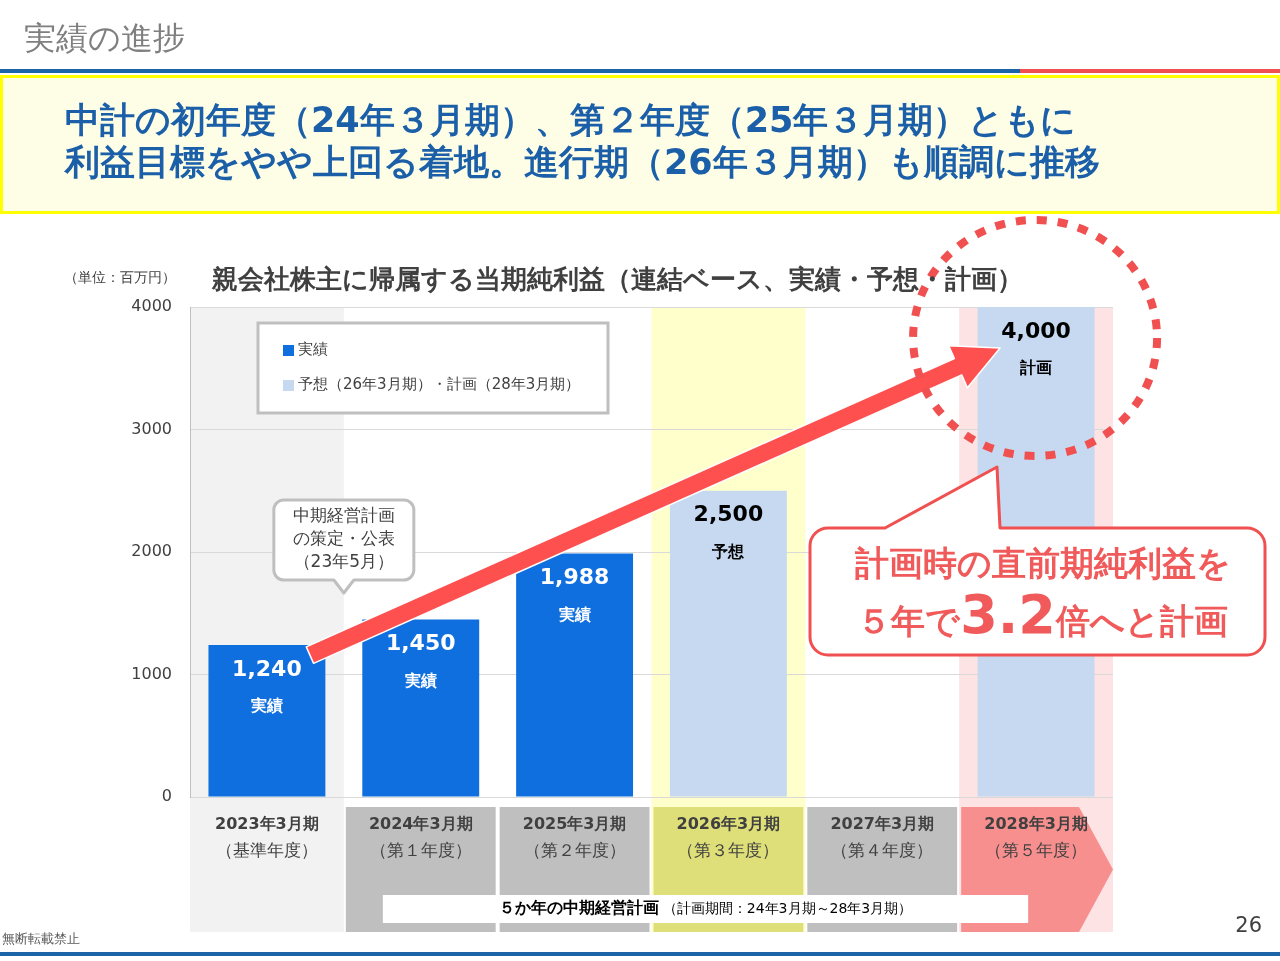  I want to click on annotation: 中期経営計画の策定・公表（23年5月）, so click(343, 538).